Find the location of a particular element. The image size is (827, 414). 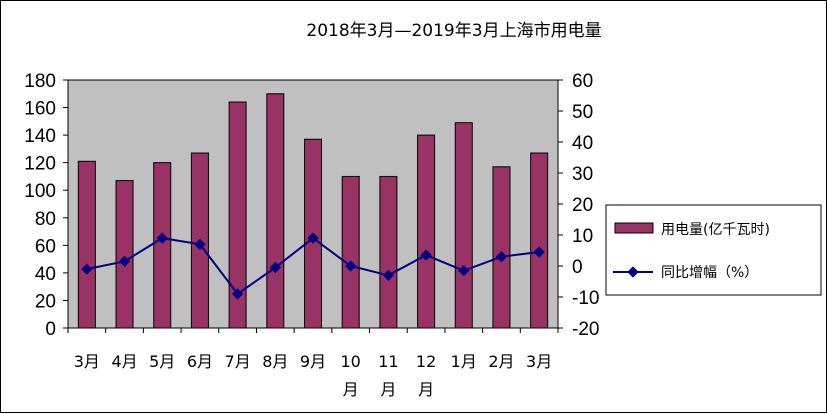

right-tick-label: -10 is located at coordinates (585, 298).